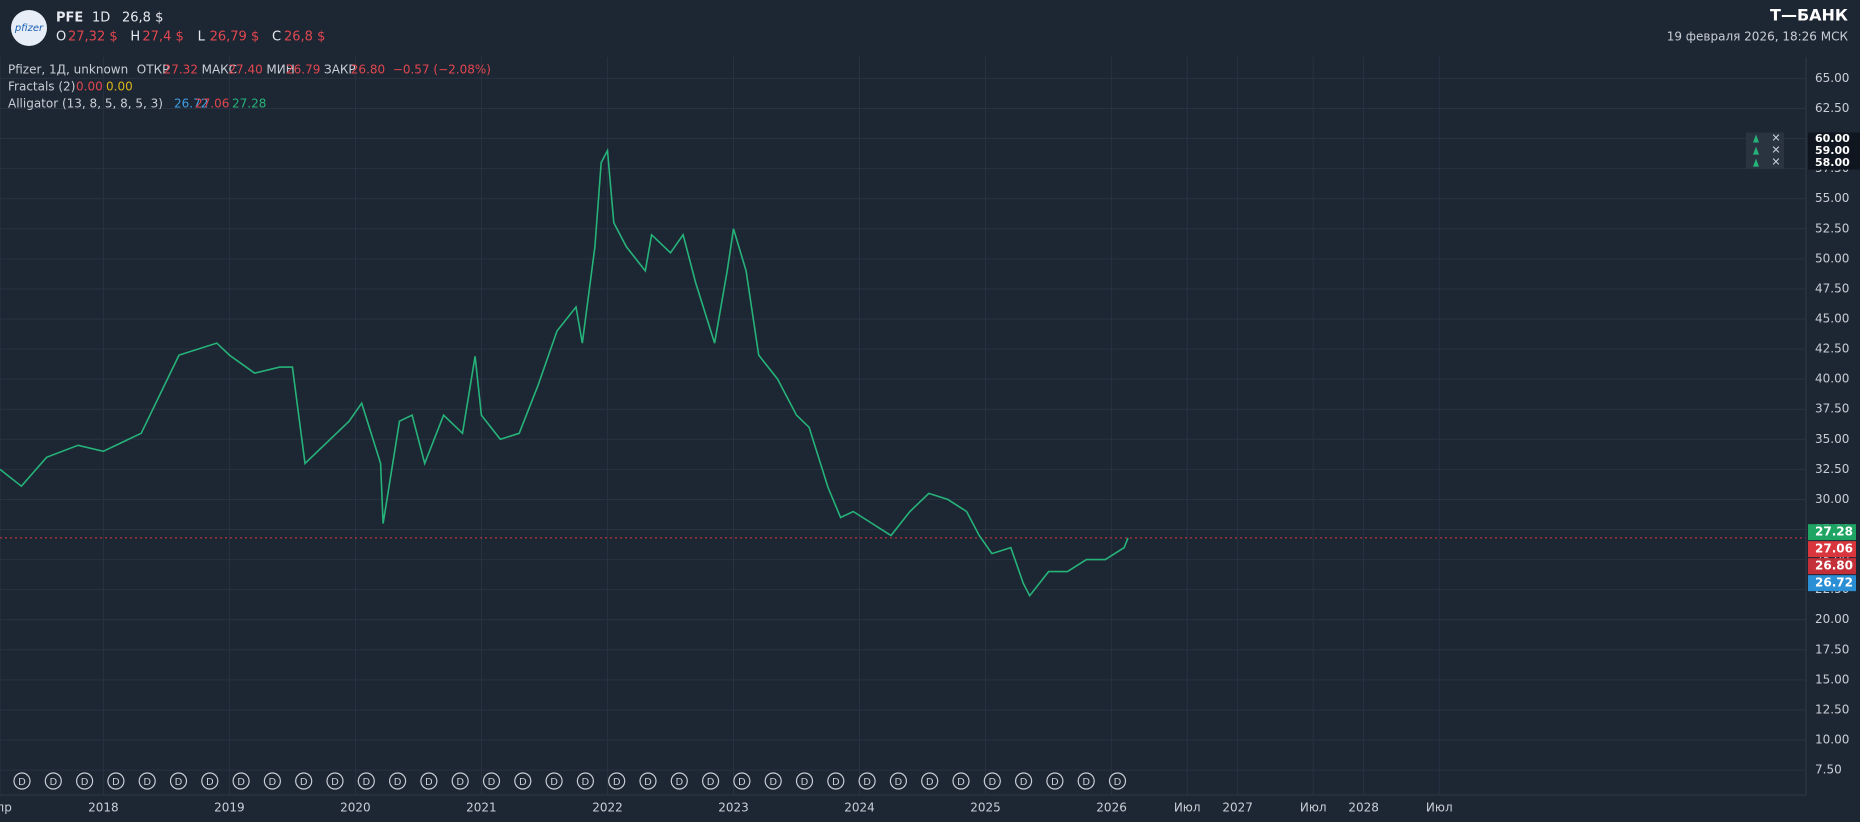 This screenshot has height=822, width=1860. I want to click on y-tick-label: 50.00, so click(1832, 258).